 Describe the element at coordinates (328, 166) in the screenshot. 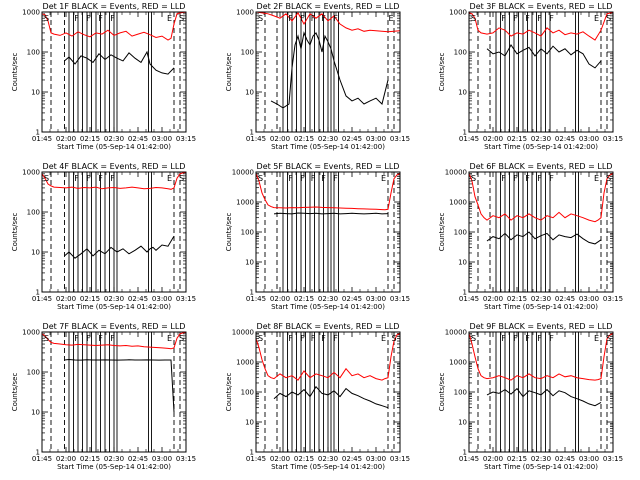

I see `panel-title: Det 5F BLACK = Events, RED = LLD` at that location.